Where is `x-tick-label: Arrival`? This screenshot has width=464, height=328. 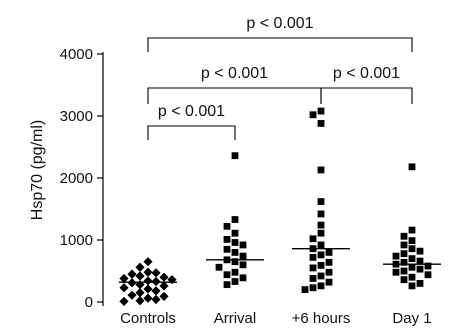 x-tick-label: Arrival is located at coordinates (235, 318).